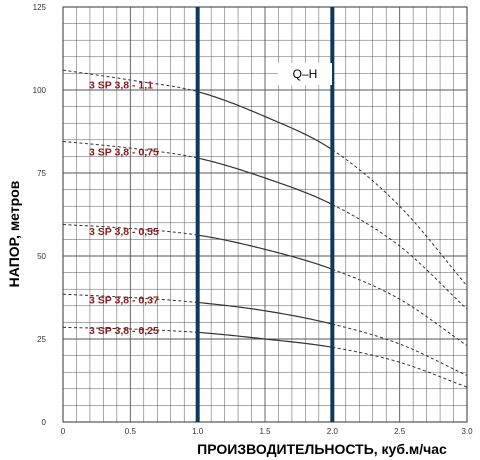 The height and width of the screenshot is (460, 480). I want to click on x-tick-label: 3.0, so click(467, 431).